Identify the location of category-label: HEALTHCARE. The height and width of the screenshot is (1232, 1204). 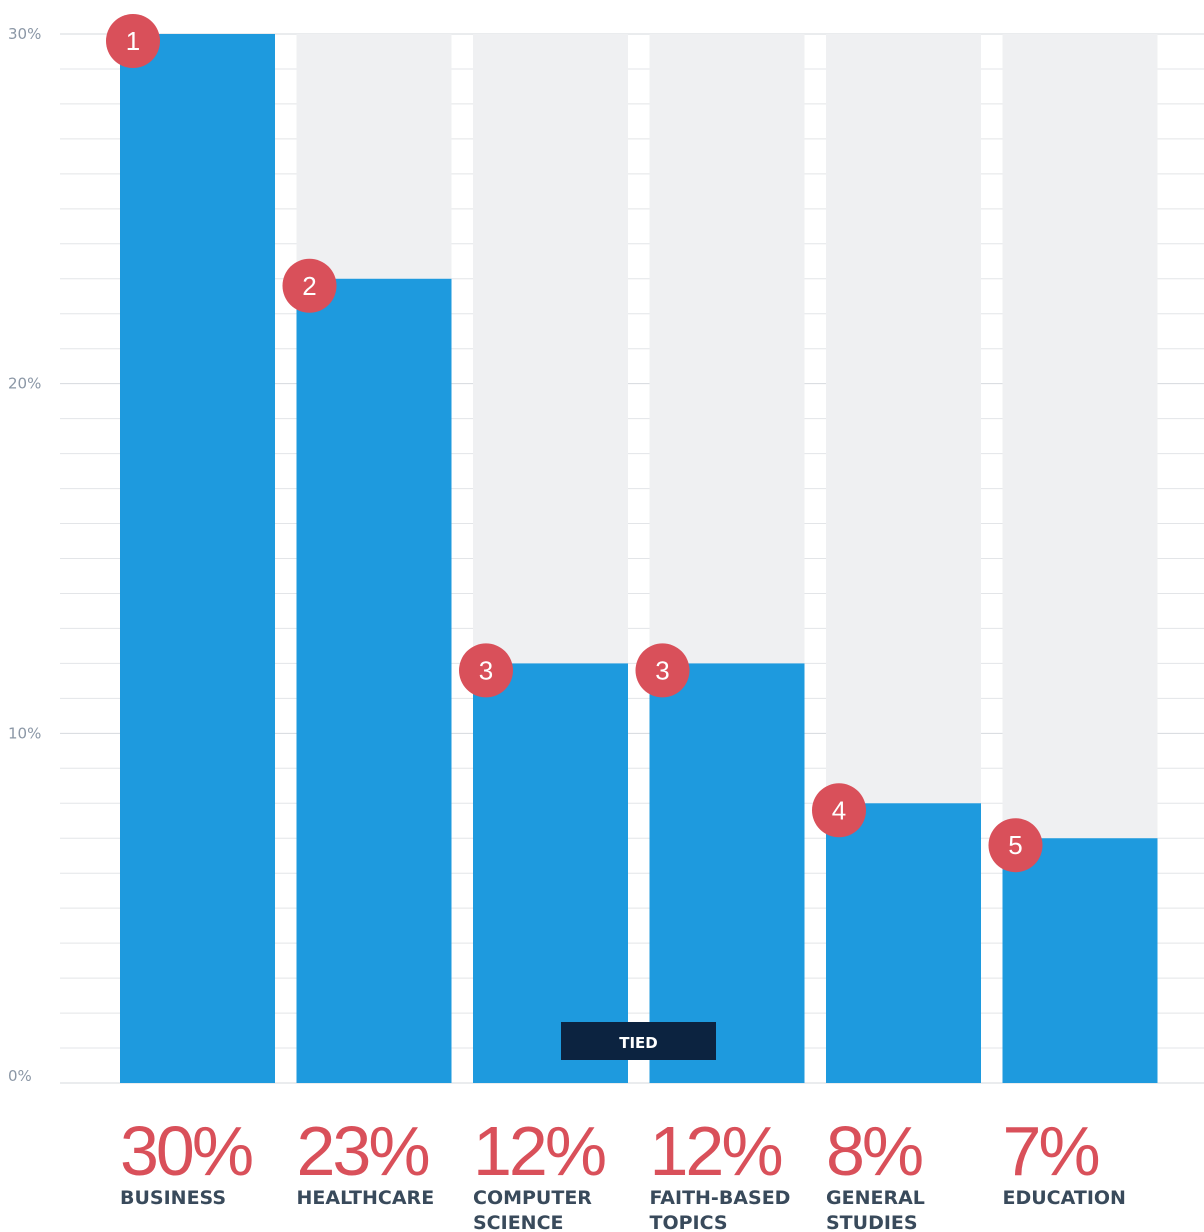
(366, 1198).